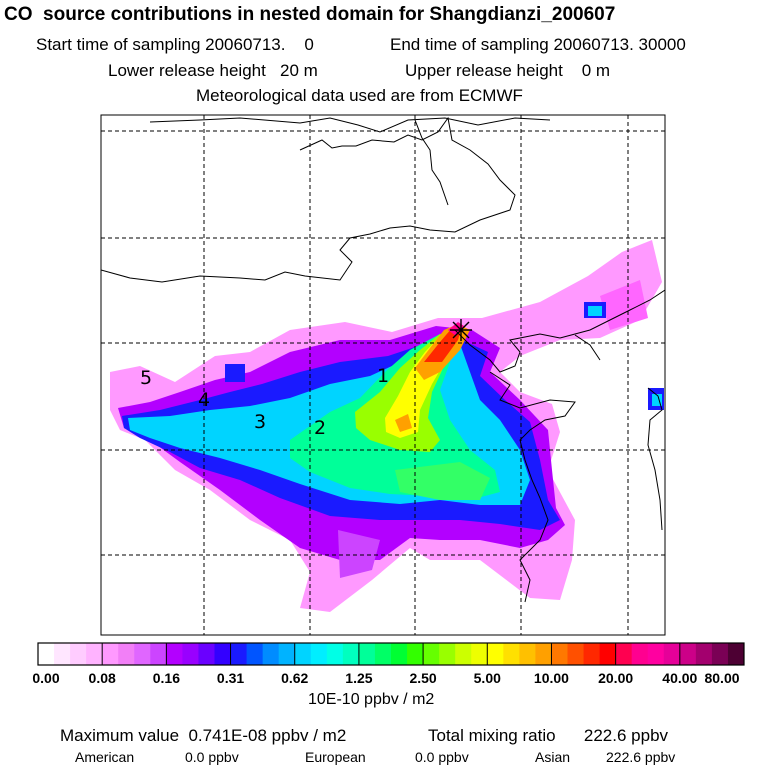 Image resolution: width=768 pixels, height=768 pixels. What do you see at coordinates (442, 757) in the screenshot?
I see `european-value: 0.0 ppbv` at bounding box center [442, 757].